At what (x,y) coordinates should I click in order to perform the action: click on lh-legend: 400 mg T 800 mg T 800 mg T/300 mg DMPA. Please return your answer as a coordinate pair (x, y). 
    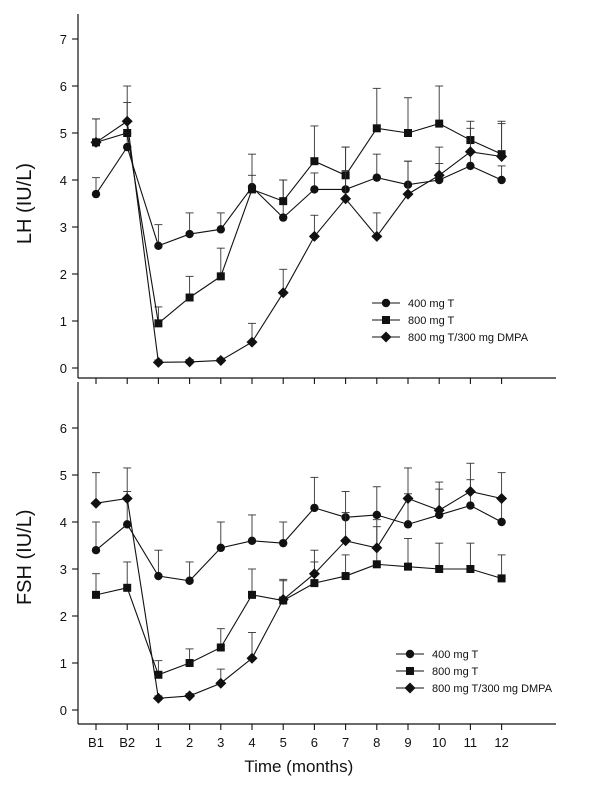
    Looking at the image, I should click on (450, 321).